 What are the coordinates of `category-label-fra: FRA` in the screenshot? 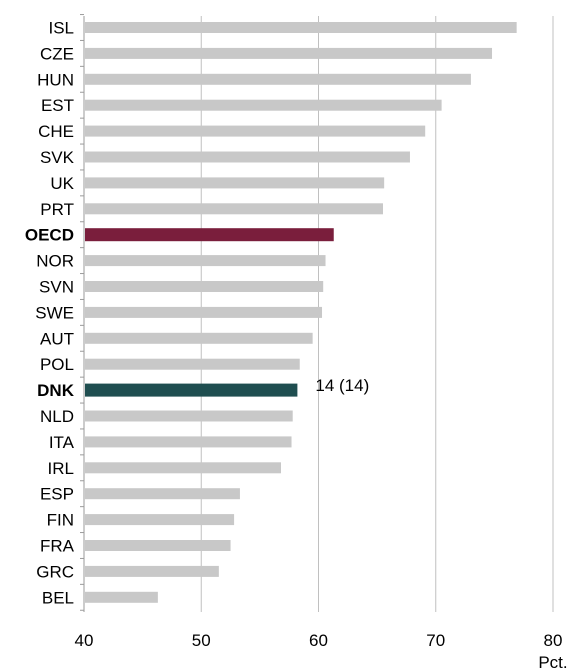 It's located at (57, 546).